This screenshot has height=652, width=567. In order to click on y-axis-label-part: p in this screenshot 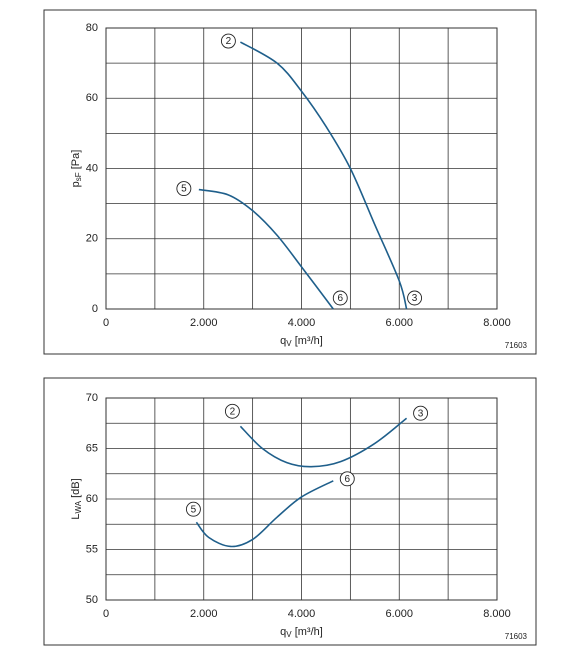, I will do `click(76, 184)`.